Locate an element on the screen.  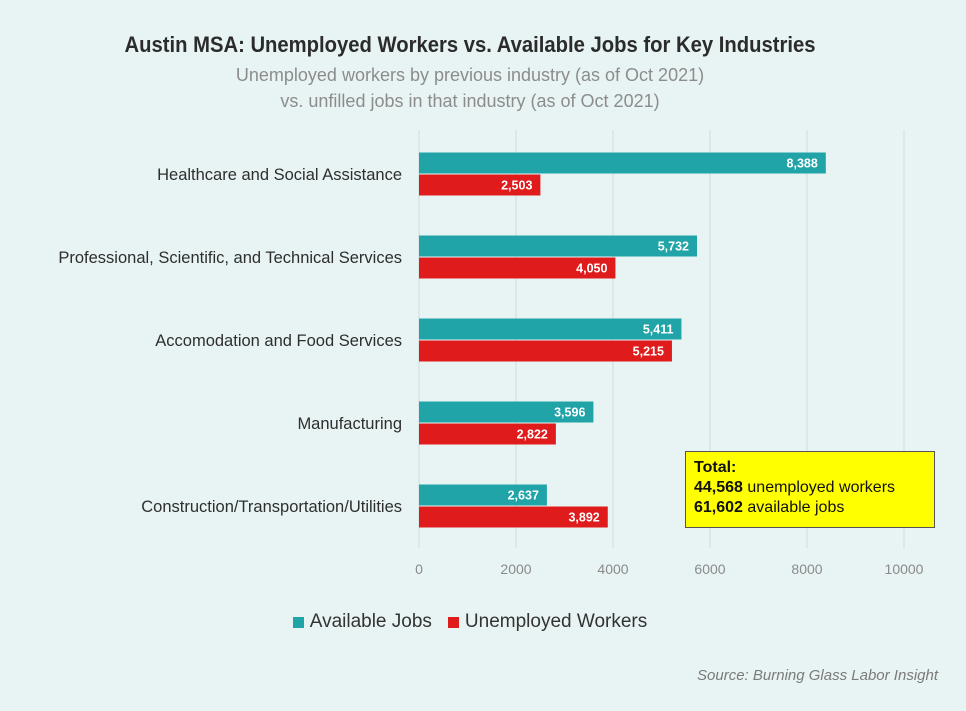
data-label: 2,637 is located at coordinates (523, 496).